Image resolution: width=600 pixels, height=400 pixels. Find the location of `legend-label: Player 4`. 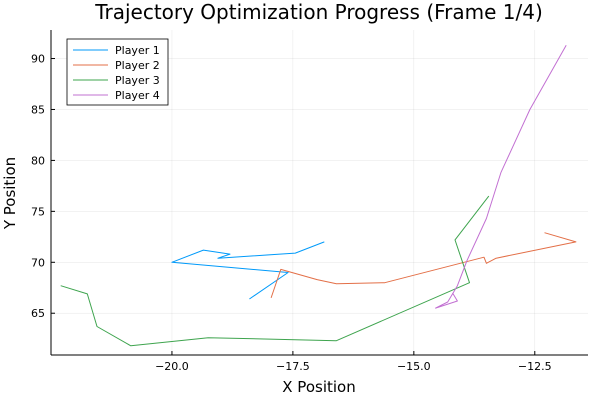

legend-label: Player 4 is located at coordinates (137, 95).